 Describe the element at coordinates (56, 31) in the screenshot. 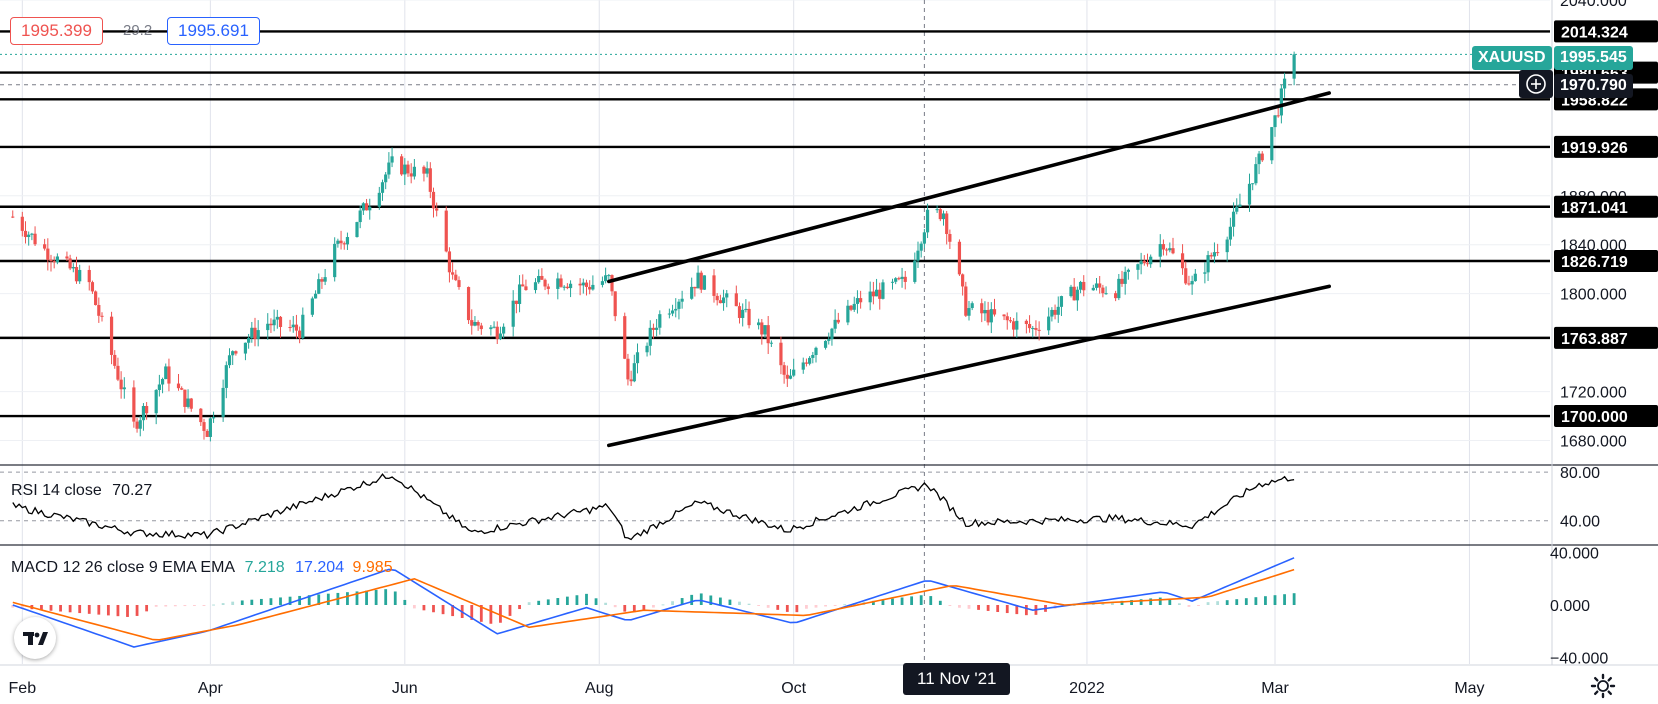

I see `bid-price-pill: 1995.399` at that location.